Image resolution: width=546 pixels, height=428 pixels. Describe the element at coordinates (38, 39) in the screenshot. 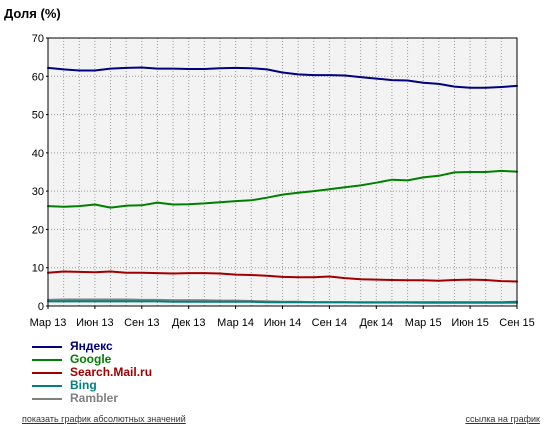

I see `y-tick-label: 70` at that location.